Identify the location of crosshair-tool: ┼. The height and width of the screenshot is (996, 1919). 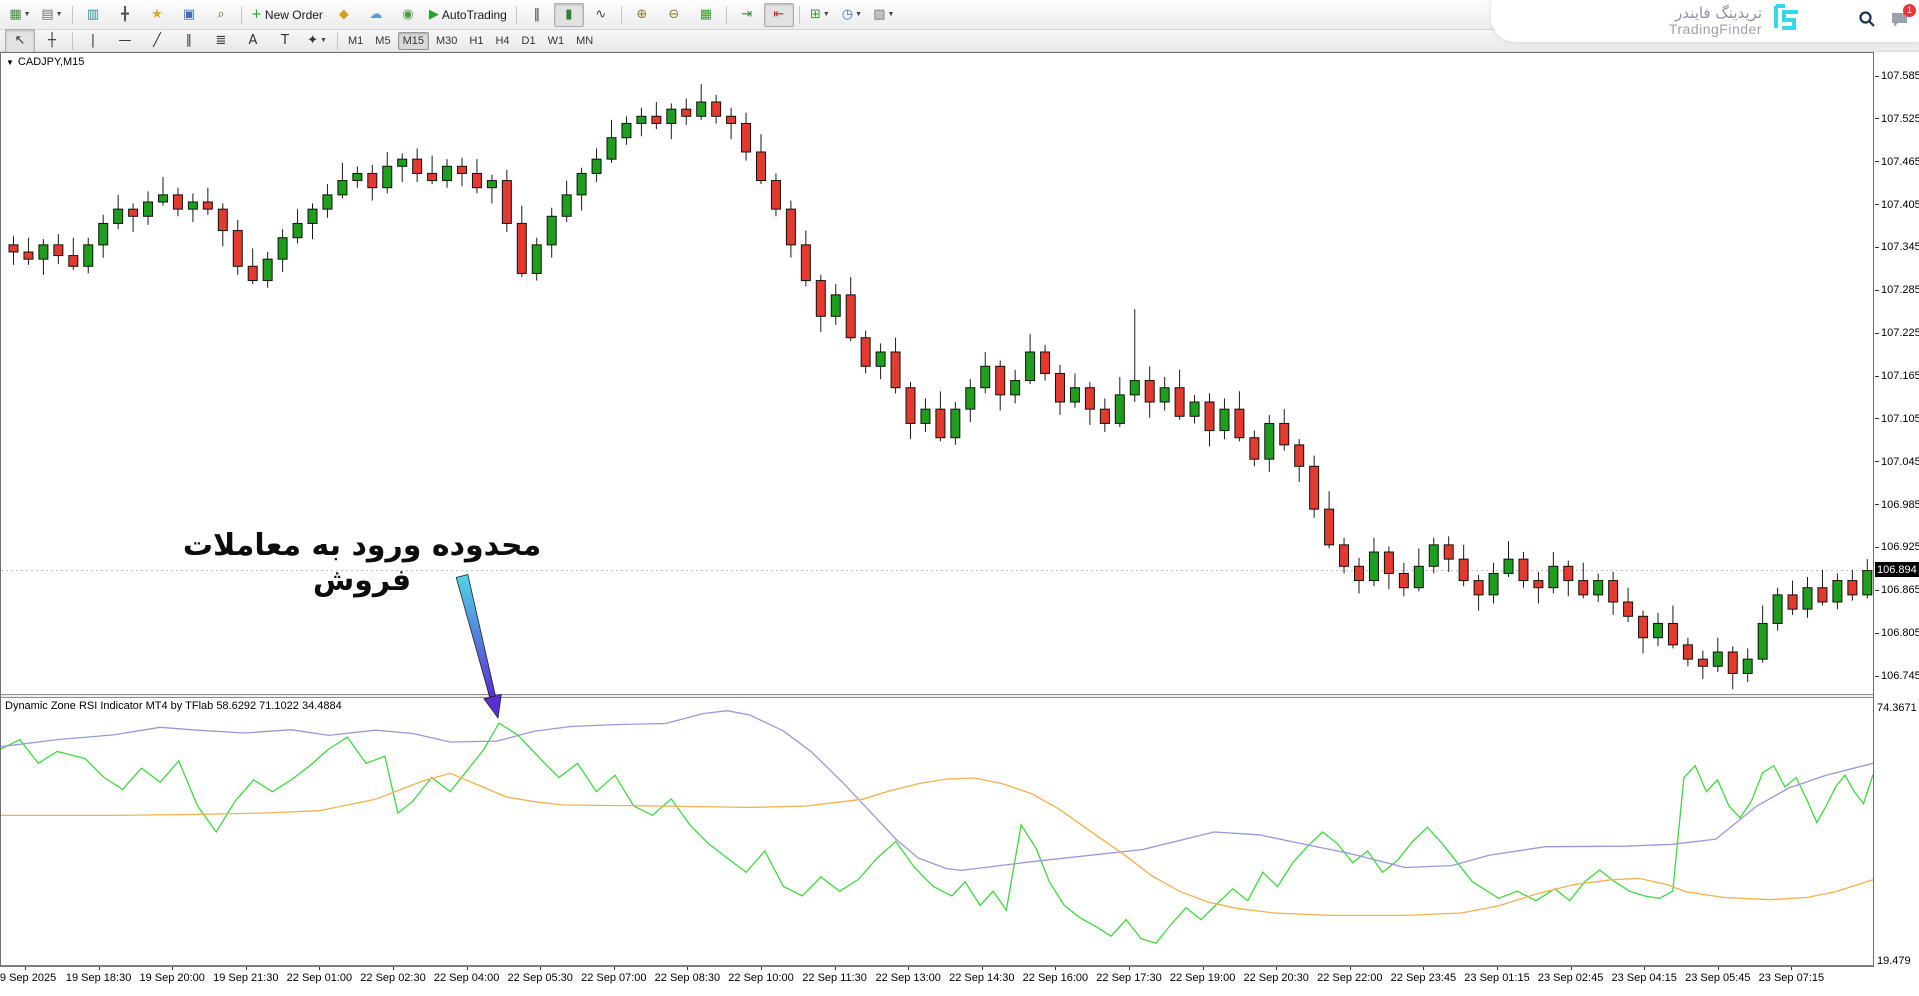
(52, 41).